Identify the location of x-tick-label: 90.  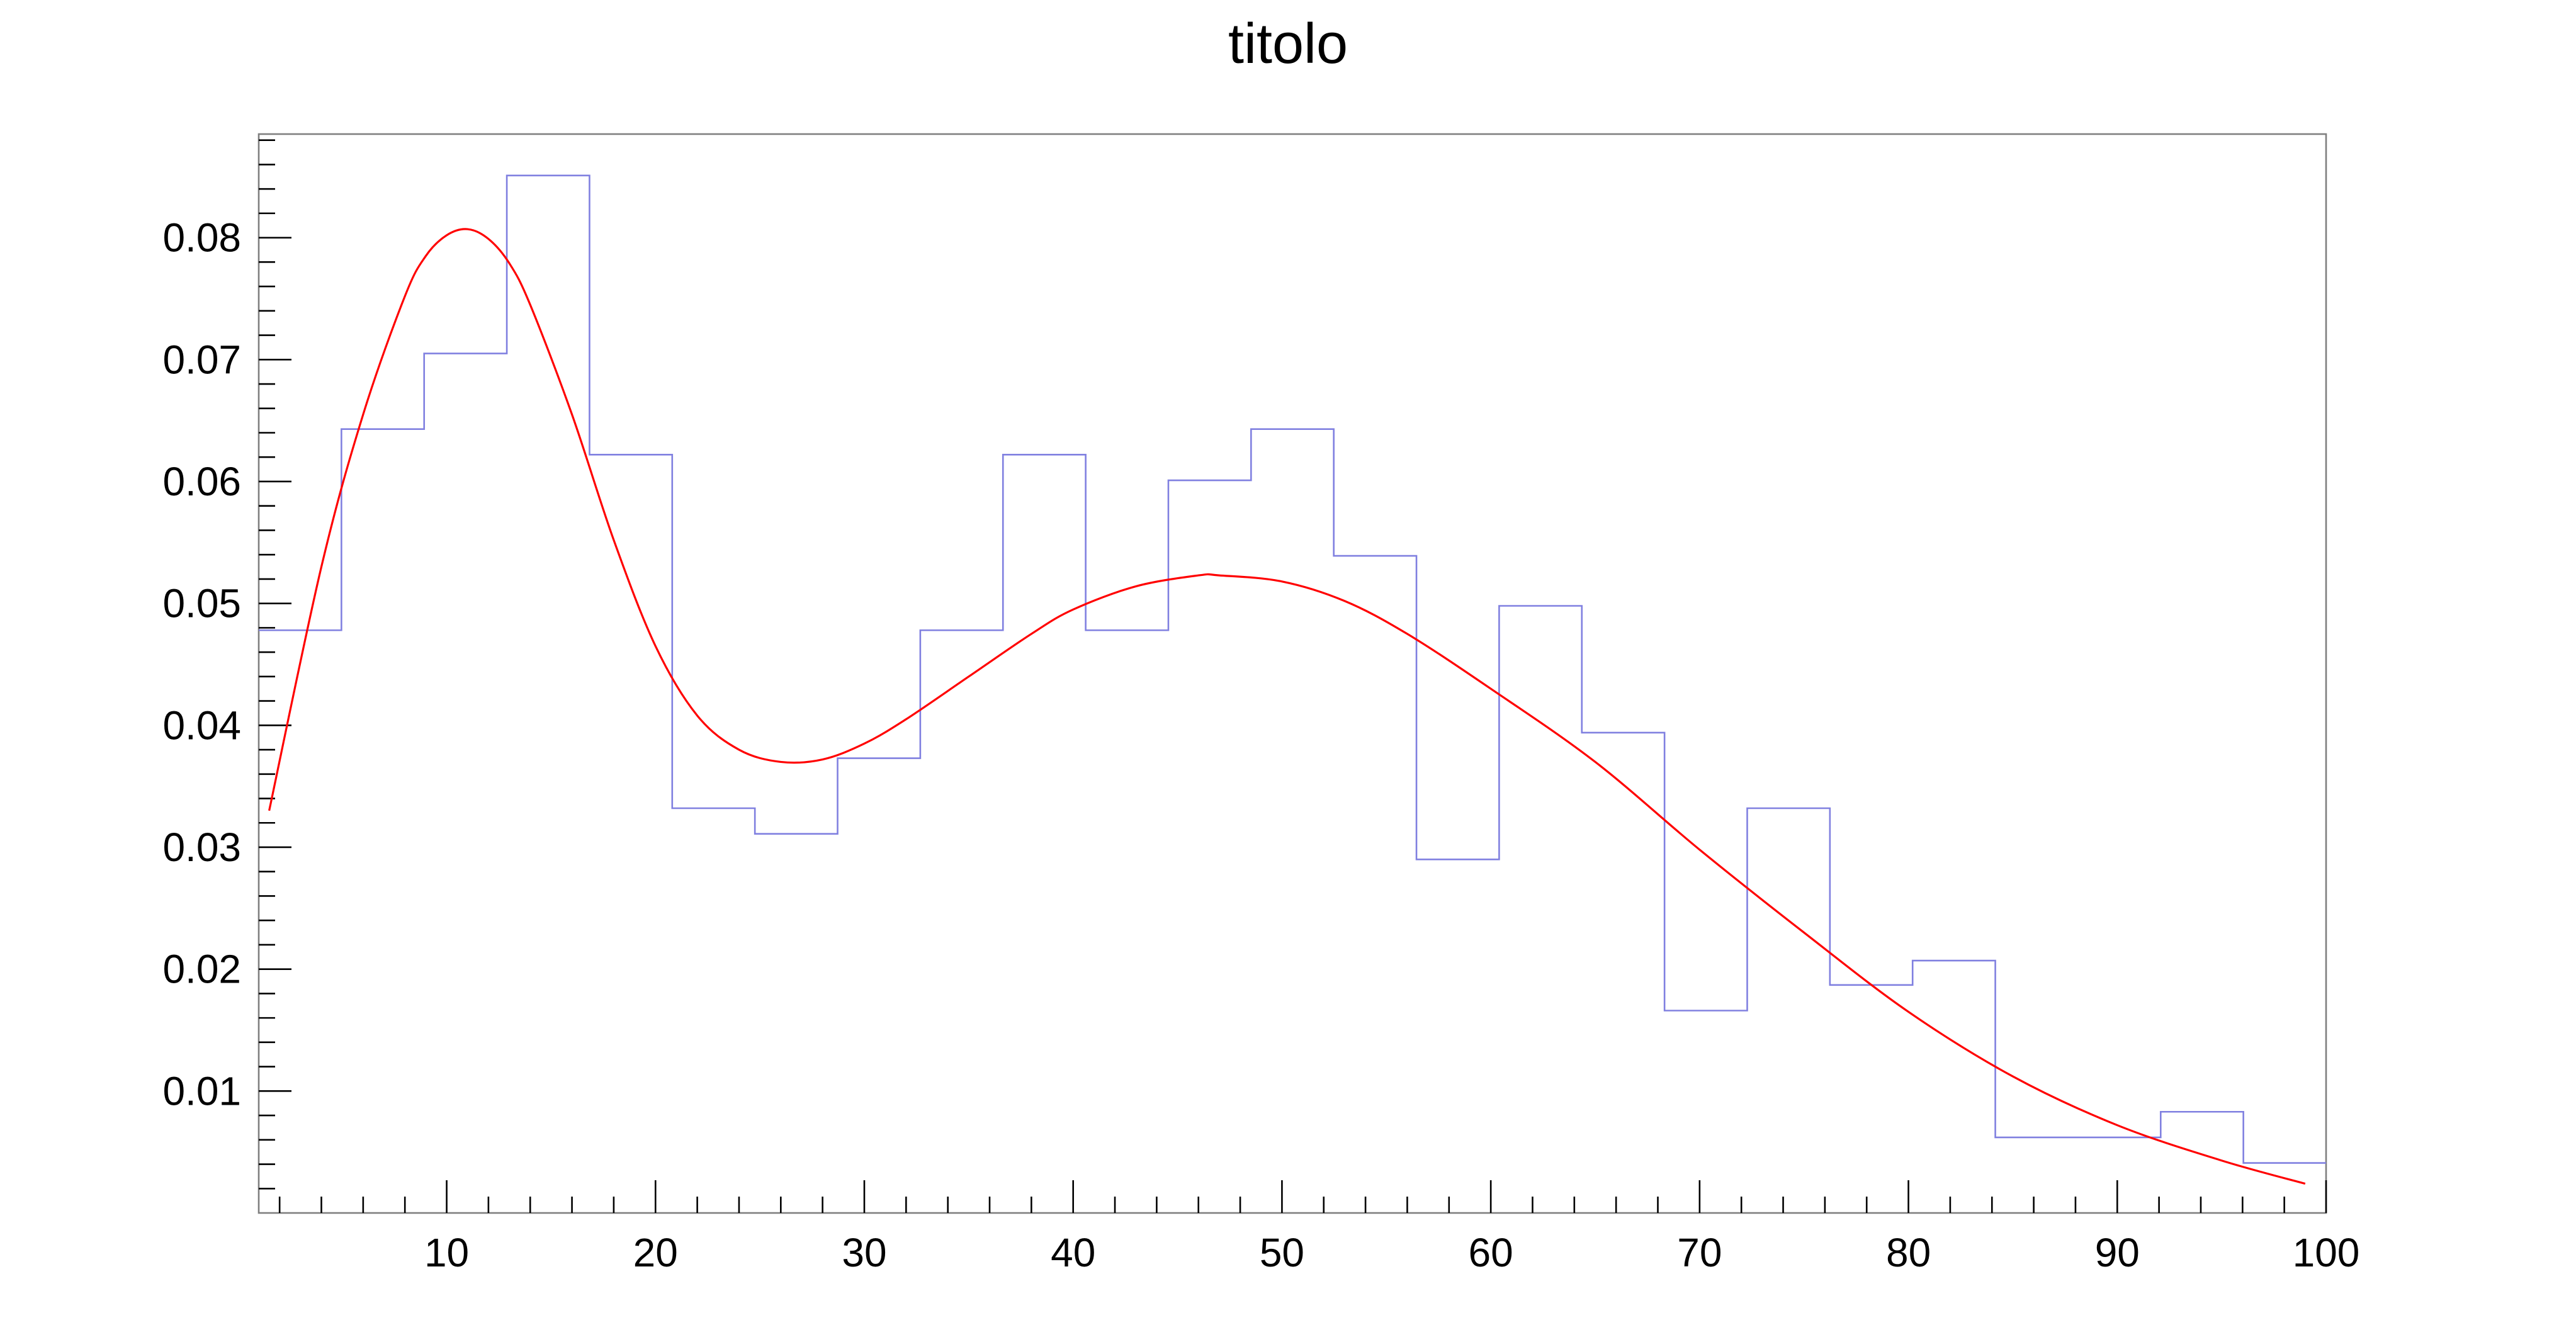
(2117, 1252).